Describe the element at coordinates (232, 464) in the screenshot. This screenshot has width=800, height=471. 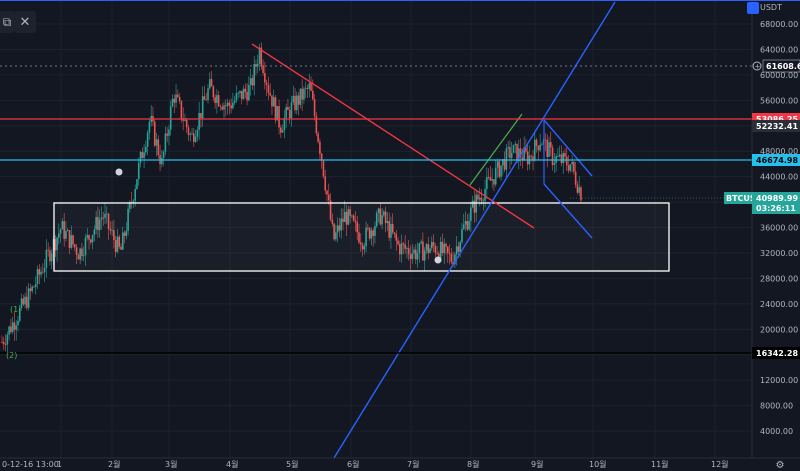
I see `x-tick-label: 4월` at that location.